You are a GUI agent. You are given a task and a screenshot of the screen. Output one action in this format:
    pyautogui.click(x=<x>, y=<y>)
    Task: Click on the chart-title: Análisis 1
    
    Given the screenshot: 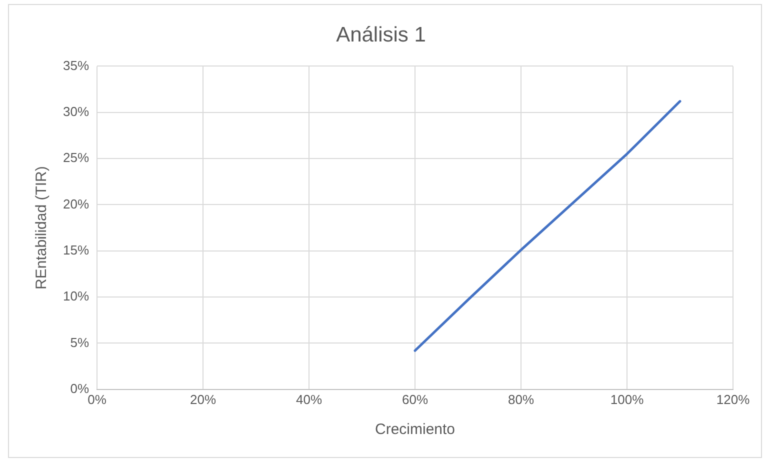 What is the action you would take?
    pyautogui.click(x=381, y=34)
    